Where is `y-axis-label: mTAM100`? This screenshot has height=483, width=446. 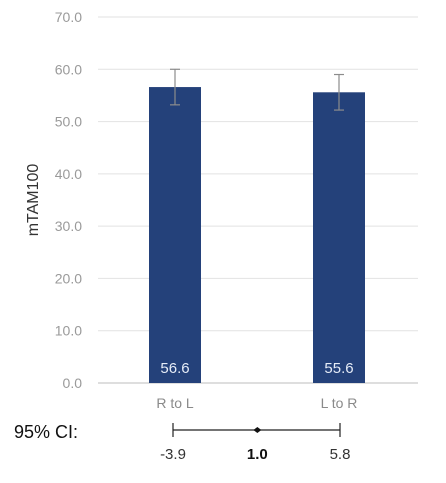 y-axis-label: mTAM100 is located at coordinates (33, 200).